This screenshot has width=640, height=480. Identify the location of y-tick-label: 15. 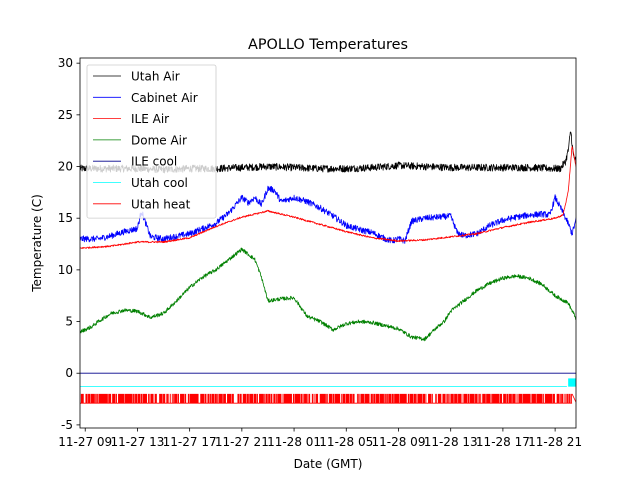
(65, 218).